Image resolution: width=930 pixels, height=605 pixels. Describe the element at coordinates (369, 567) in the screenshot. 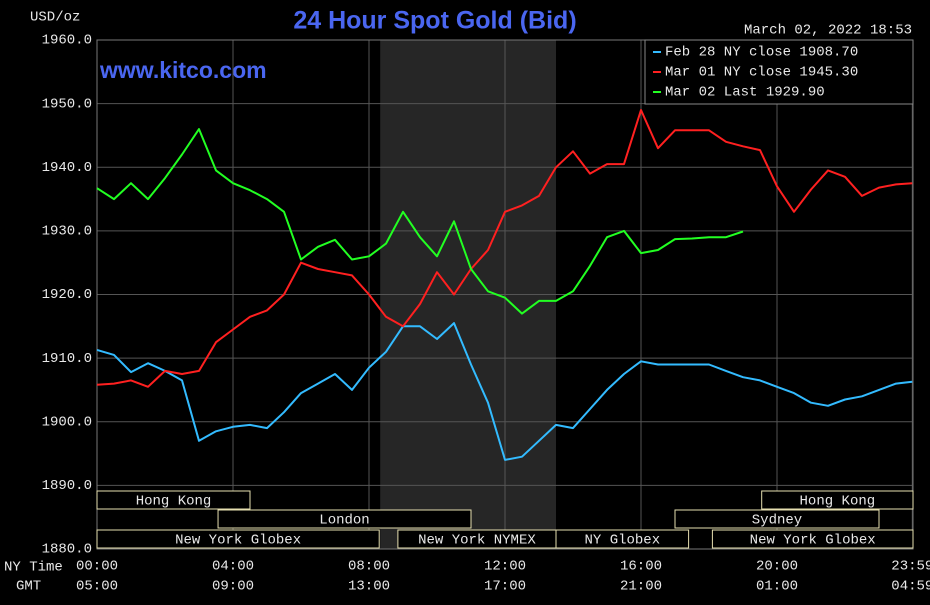

I see `x-tick-label: 08:00` at that location.